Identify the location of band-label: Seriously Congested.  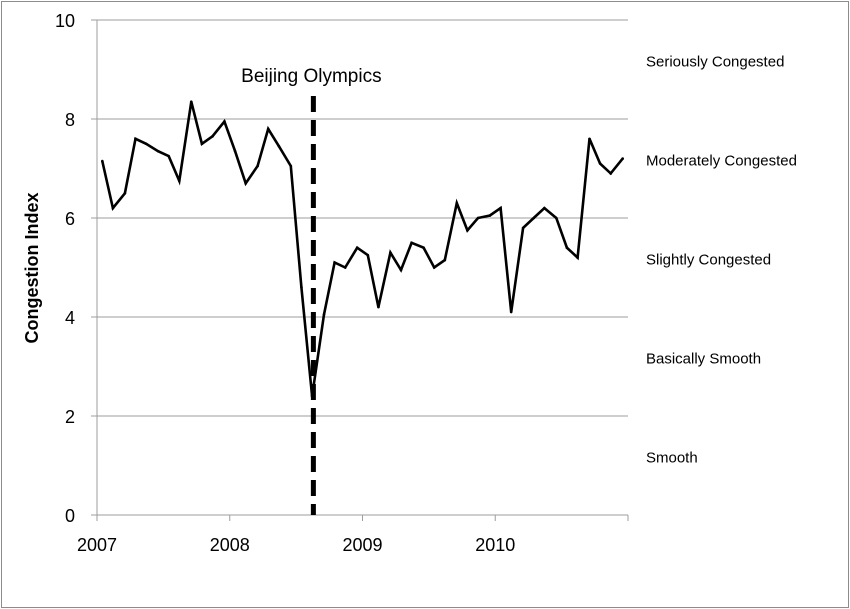
(715, 62).